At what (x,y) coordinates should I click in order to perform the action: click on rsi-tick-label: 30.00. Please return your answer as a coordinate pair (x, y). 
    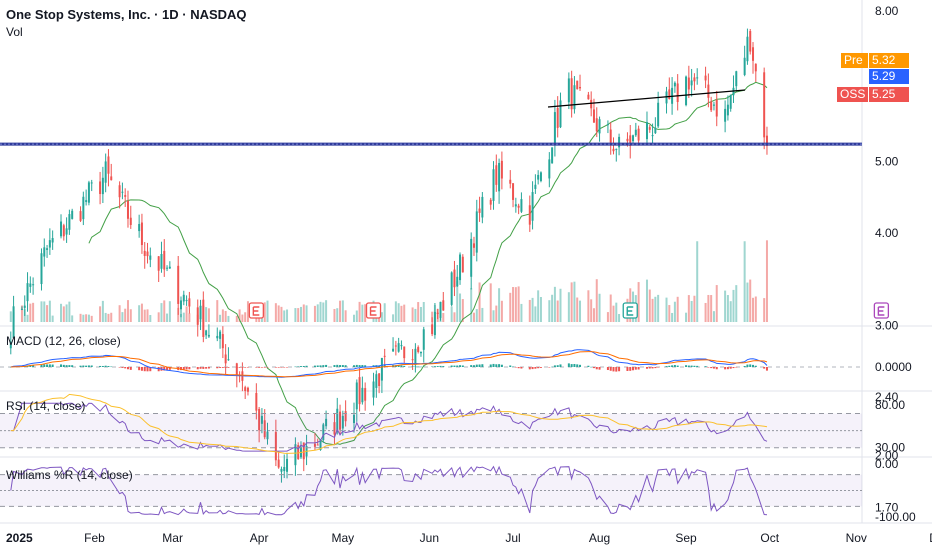
    Looking at the image, I should click on (890, 448).